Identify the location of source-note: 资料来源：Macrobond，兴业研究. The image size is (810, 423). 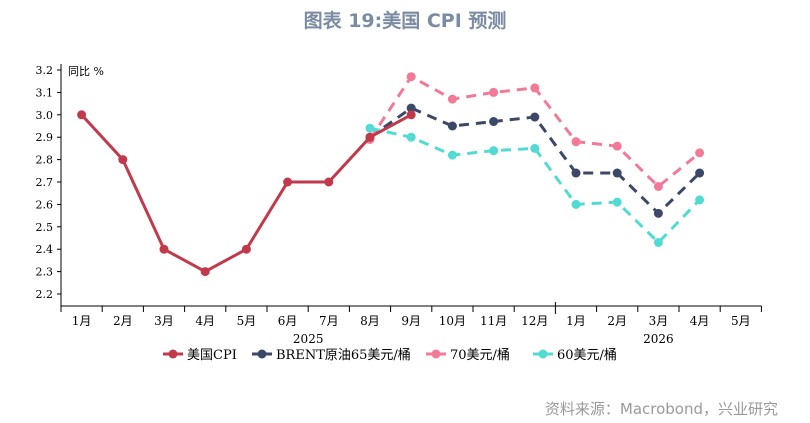
(661, 409).